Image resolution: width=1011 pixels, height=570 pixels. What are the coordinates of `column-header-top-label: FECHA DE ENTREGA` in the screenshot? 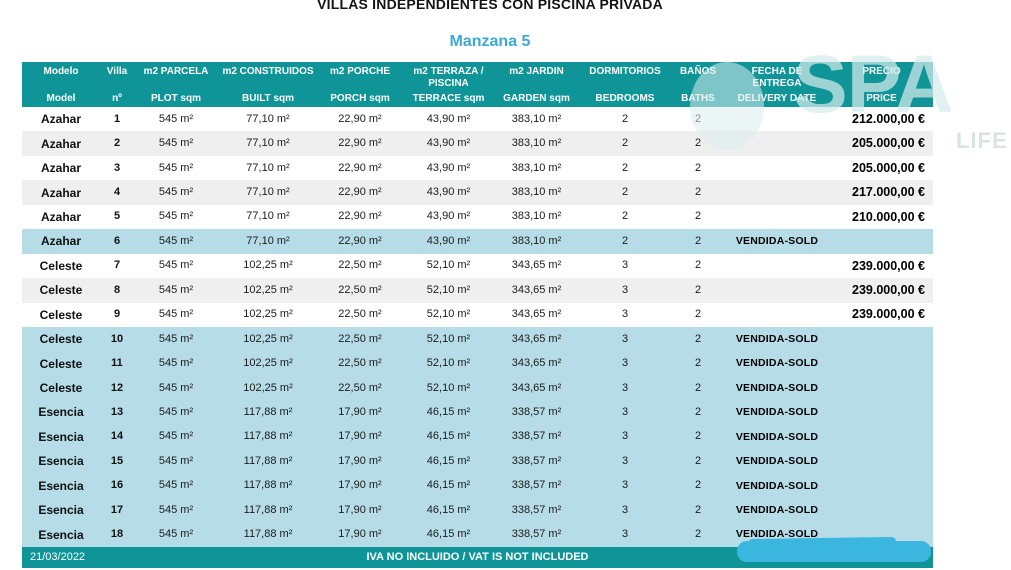 It's located at (777, 77).